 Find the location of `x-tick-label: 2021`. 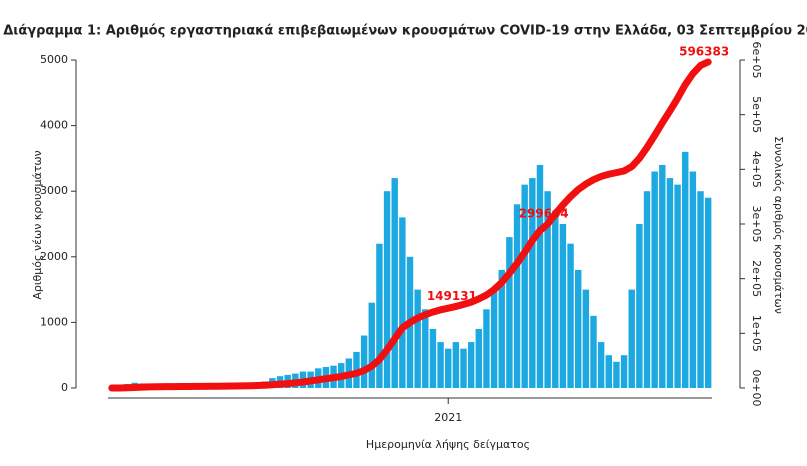

x-tick-label: 2021 is located at coordinates (448, 417).